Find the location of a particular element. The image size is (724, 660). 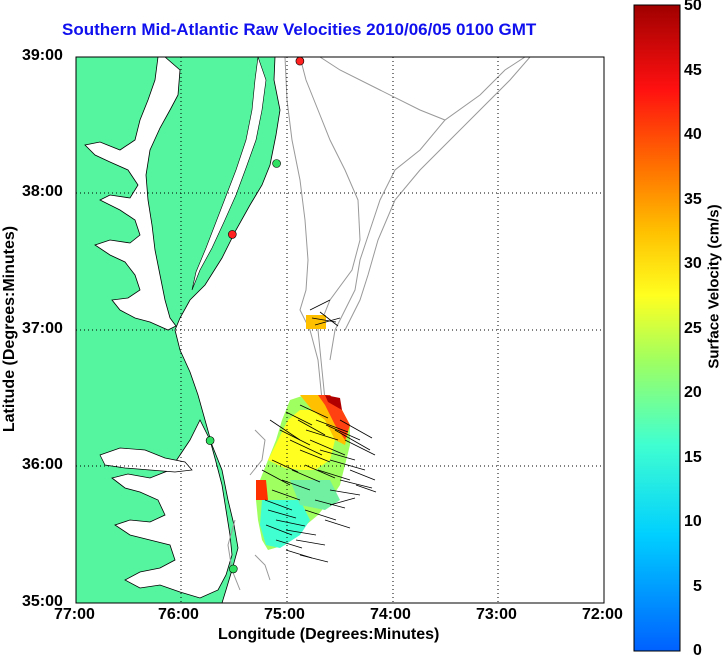

pamlico-sound is located at coordinates (172, 509).